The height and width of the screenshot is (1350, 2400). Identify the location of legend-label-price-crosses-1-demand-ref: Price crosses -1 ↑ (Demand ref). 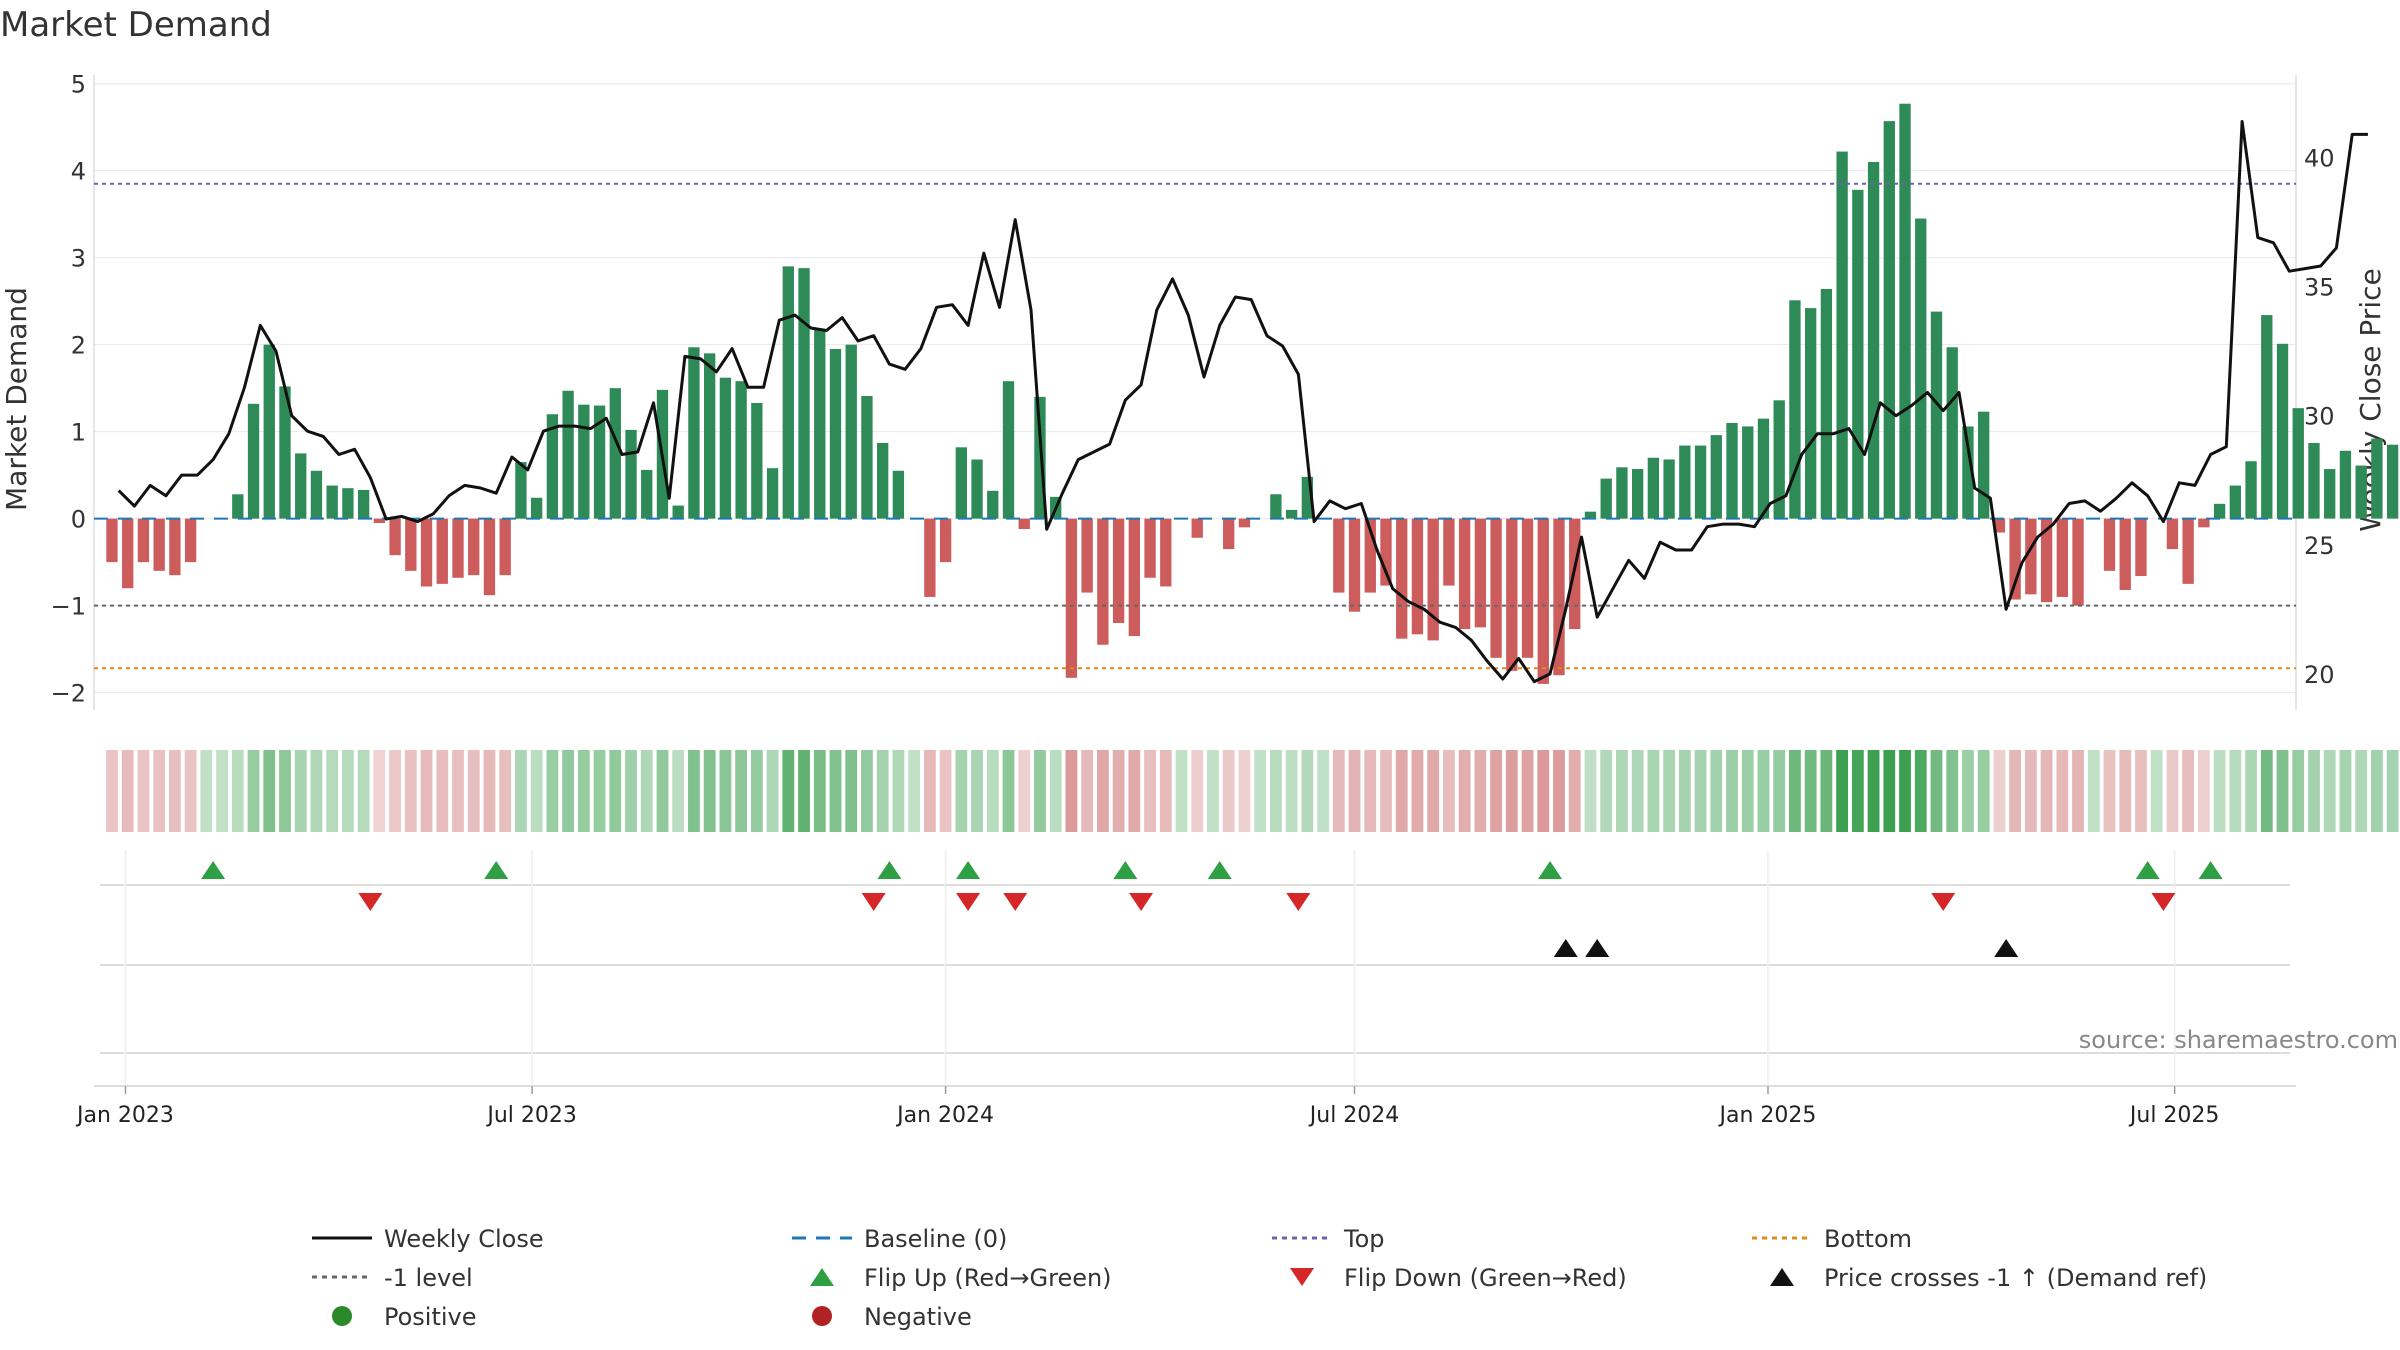
(2015, 1278).